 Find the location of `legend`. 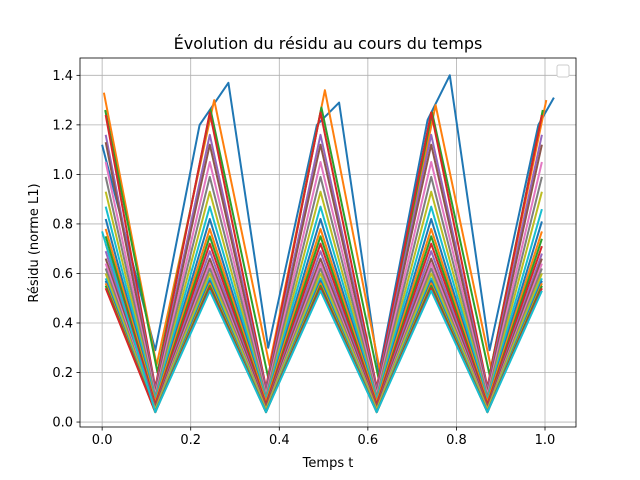

legend is located at coordinates (563, 71).